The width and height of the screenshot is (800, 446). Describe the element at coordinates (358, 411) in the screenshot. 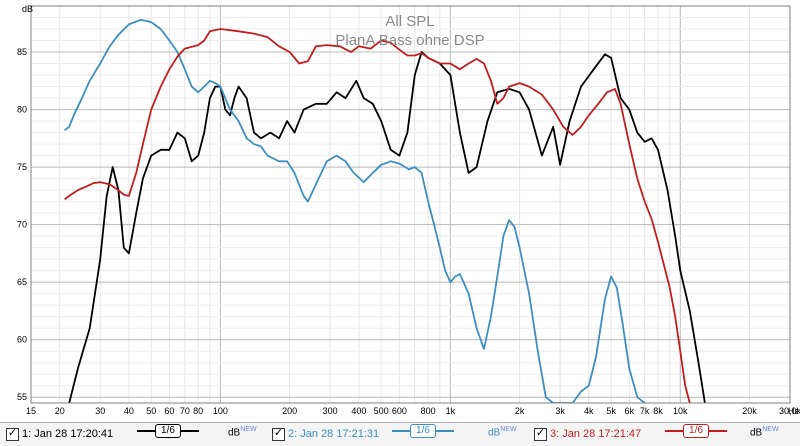

I see `x-tick-label: 400` at that location.